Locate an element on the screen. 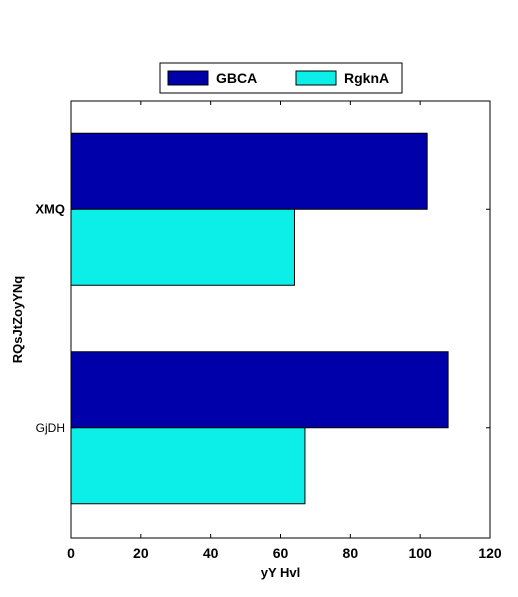  x-tick-label: 20 is located at coordinates (141, 553).